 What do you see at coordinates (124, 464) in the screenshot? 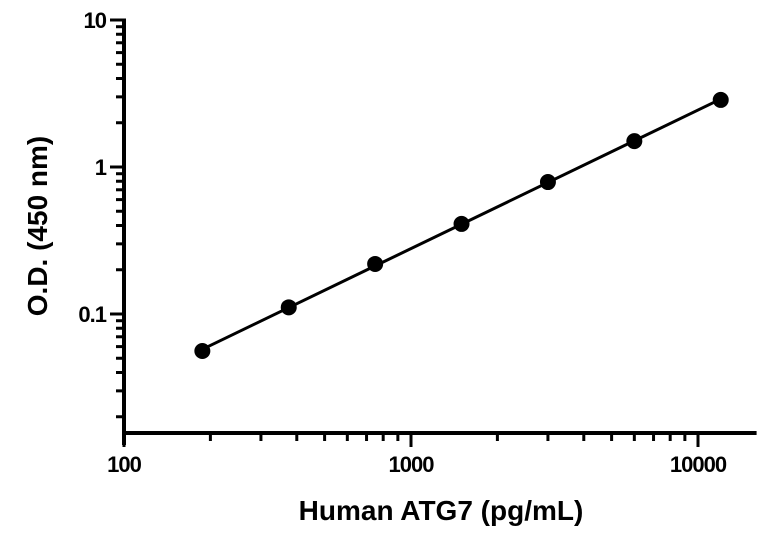
I see `x-tick-label: 100` at bounding box center [124, 464].